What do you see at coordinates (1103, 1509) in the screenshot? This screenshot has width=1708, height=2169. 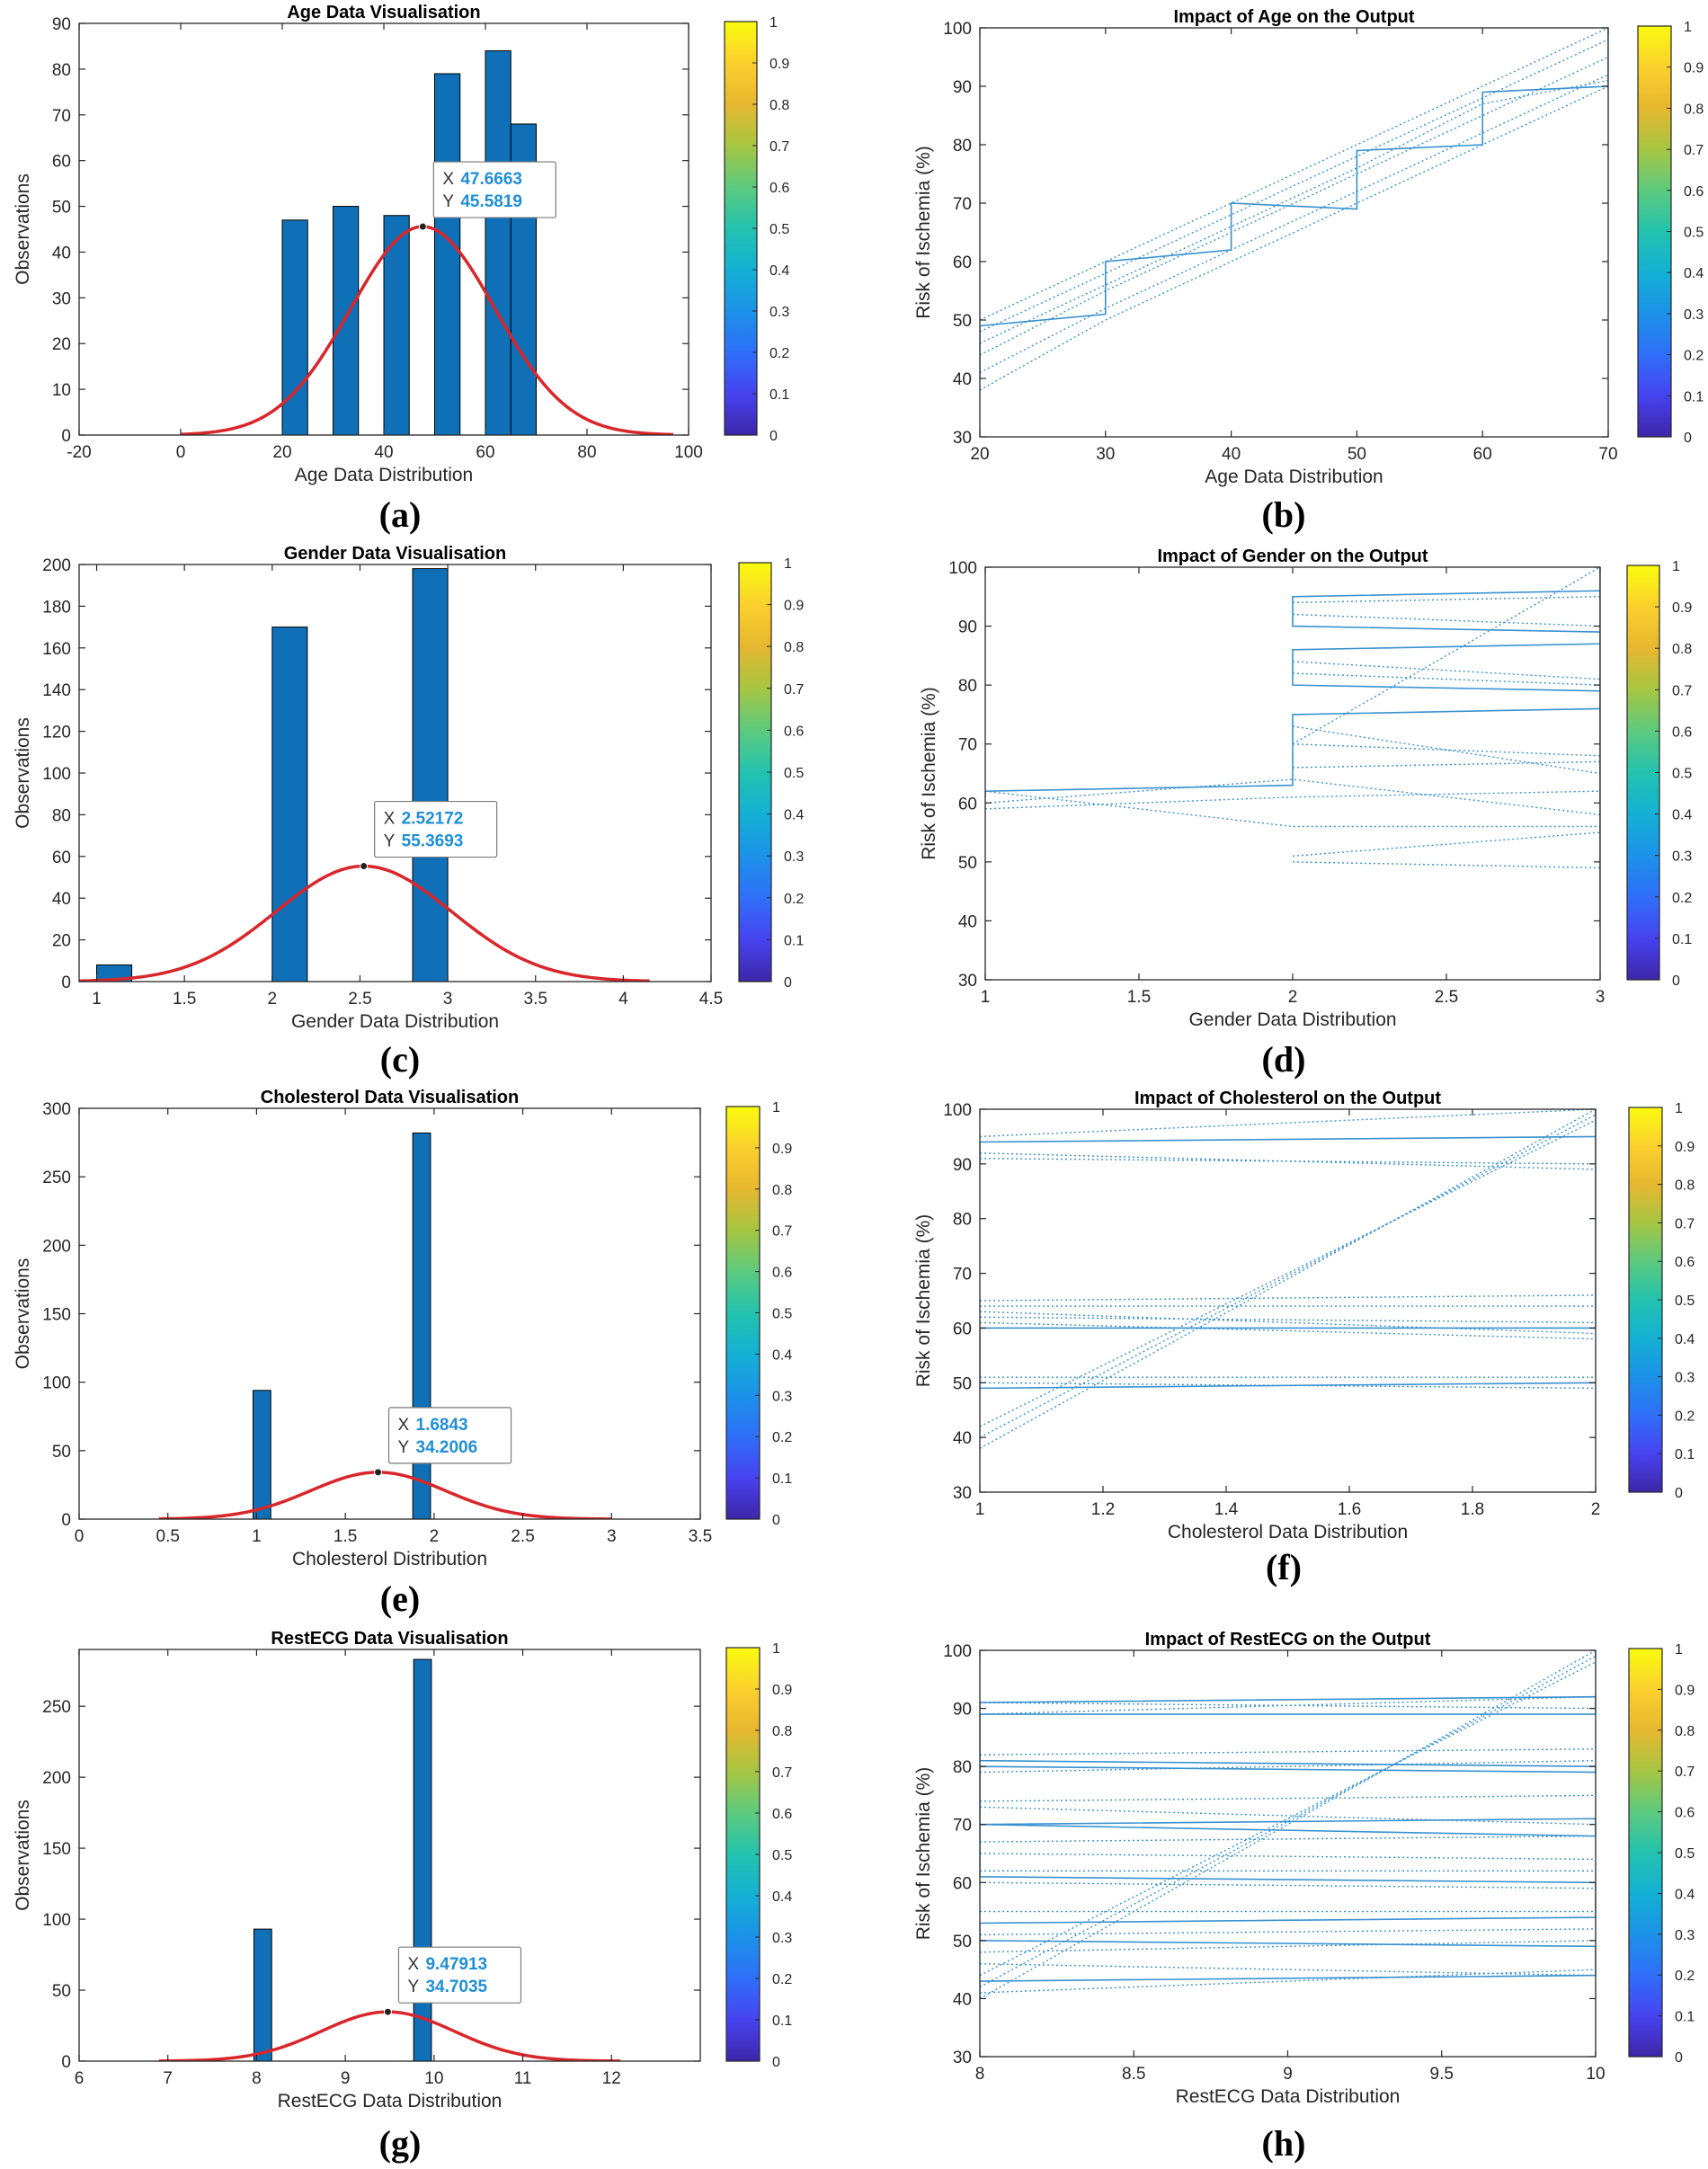 I see `x-tick-label: 1.2` at bounding box center [1103, 1509].